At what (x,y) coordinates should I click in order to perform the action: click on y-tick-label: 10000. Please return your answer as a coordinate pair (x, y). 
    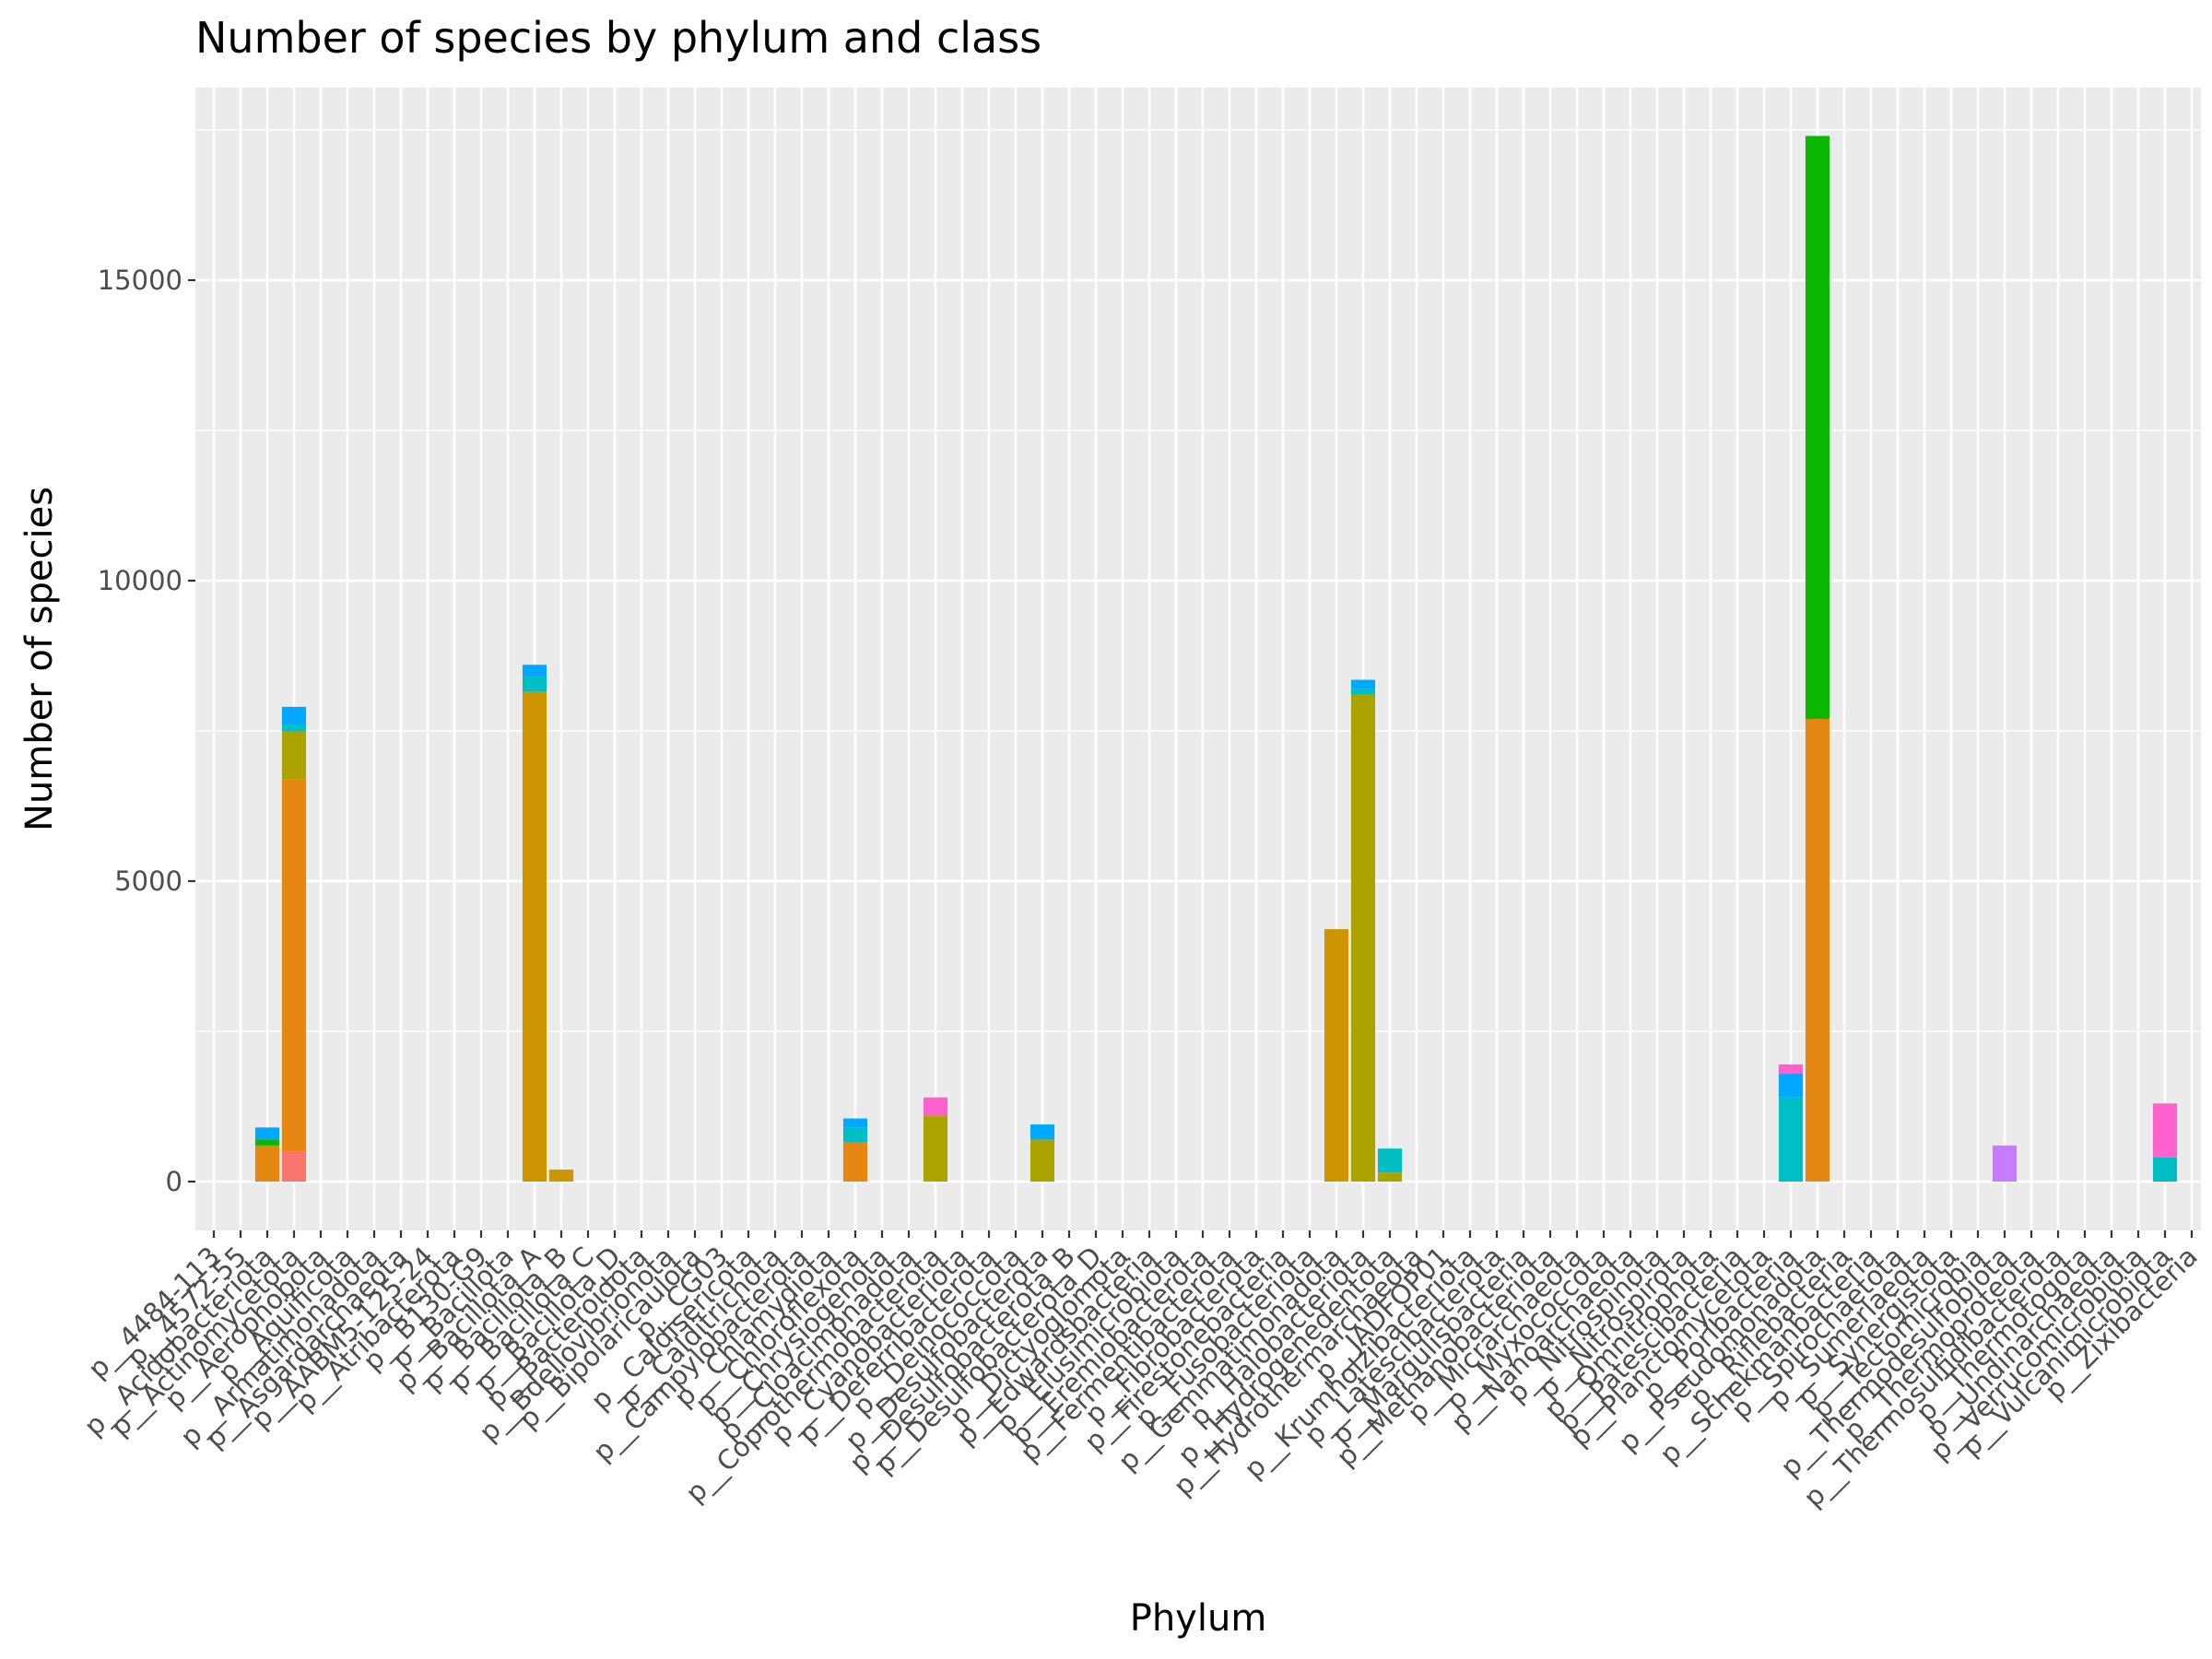
    Looking at the image, I should click on (140, 580).